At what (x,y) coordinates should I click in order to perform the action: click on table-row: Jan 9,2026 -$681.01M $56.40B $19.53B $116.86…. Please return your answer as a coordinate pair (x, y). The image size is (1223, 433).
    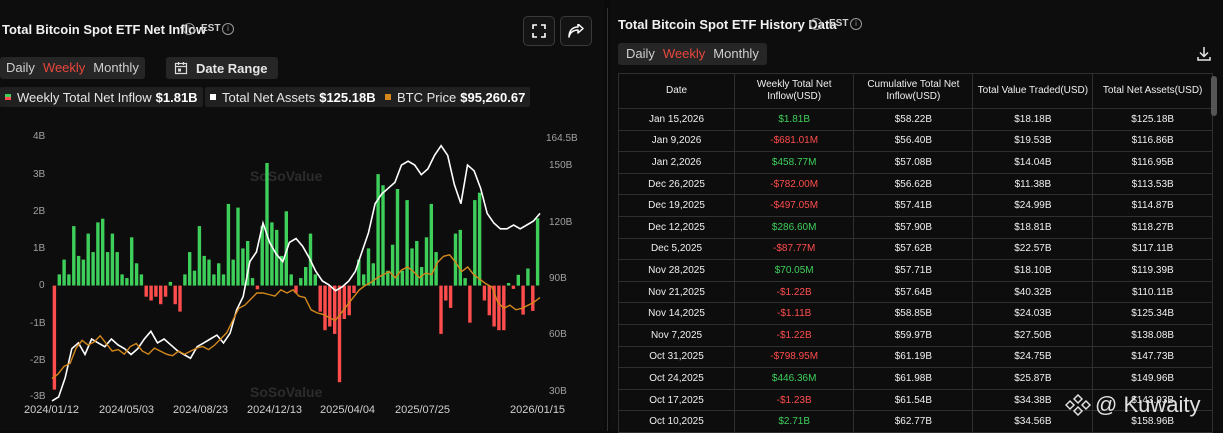
    Looking at the image, I should click on (915, 141).